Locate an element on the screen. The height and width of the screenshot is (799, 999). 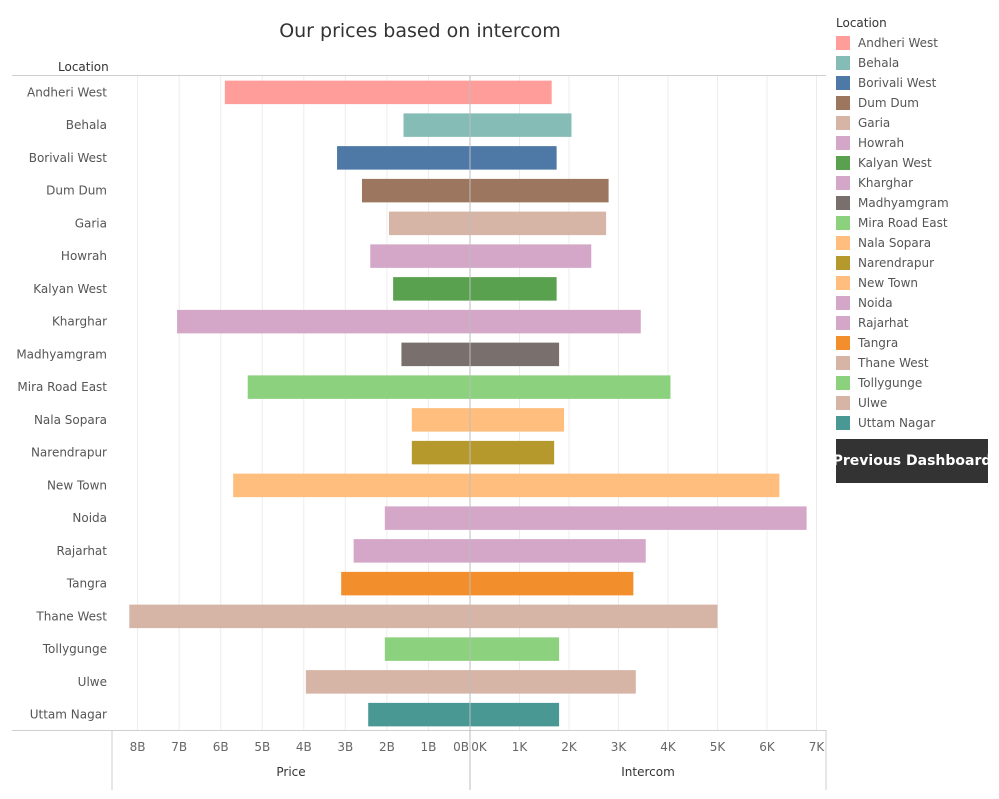
legend-item: Rajarhat is located at coordinates (916, 323).